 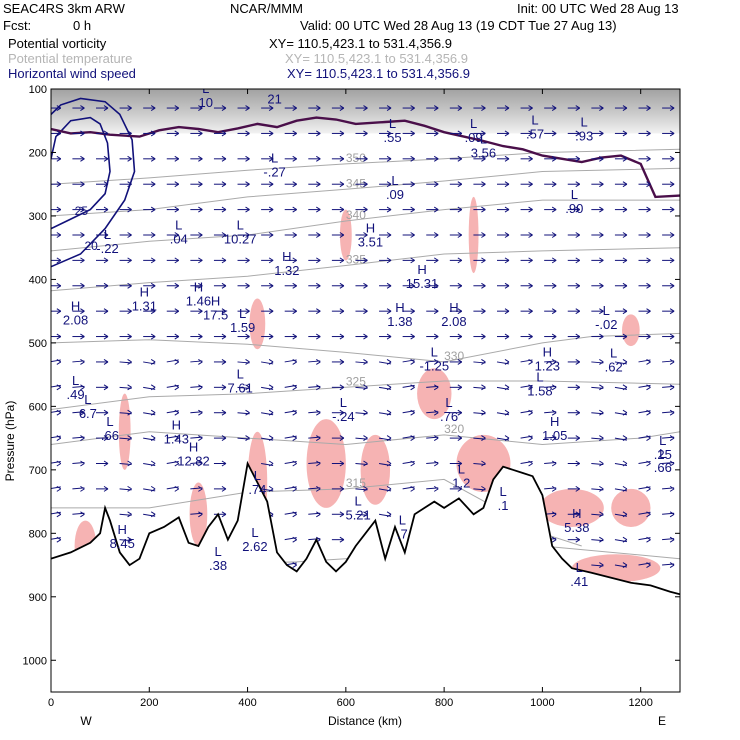 I want to click on y-tick-label: 300, so click(x=38, y=217).